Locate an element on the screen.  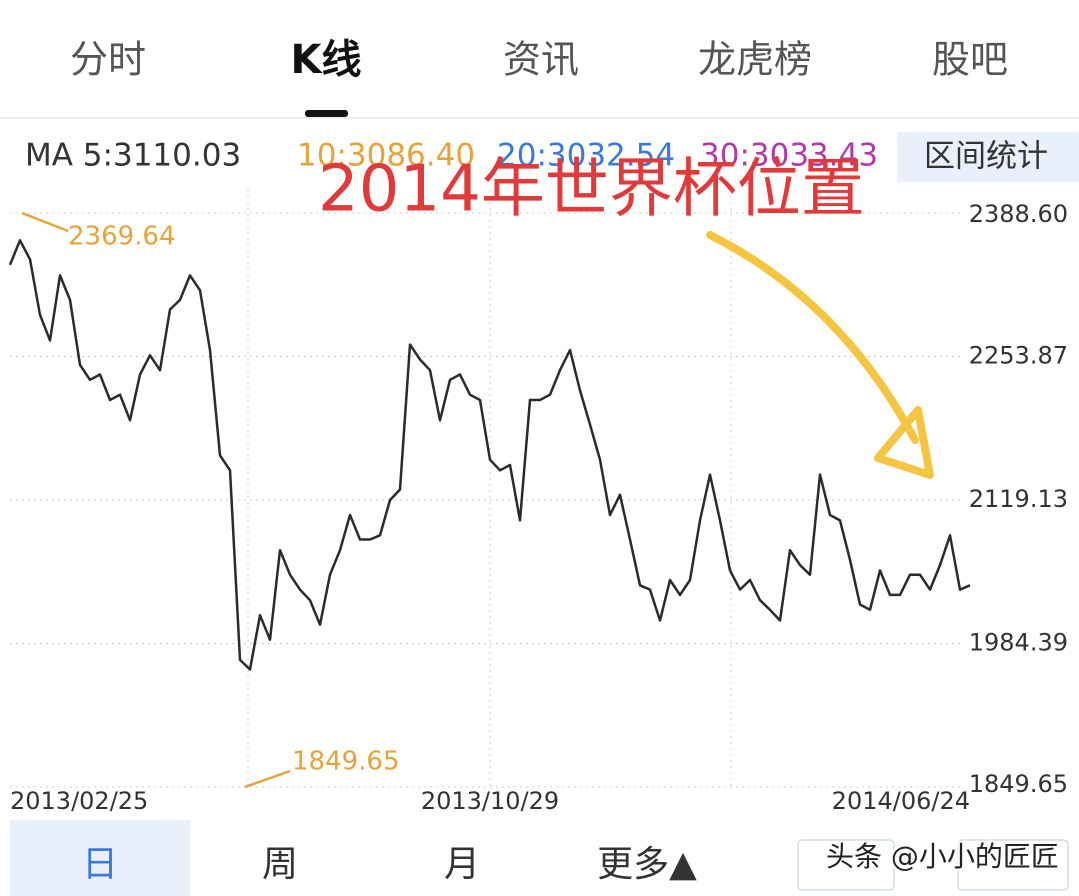
y-tick-label: 2119.13 is located at coordinates (1018, 499).